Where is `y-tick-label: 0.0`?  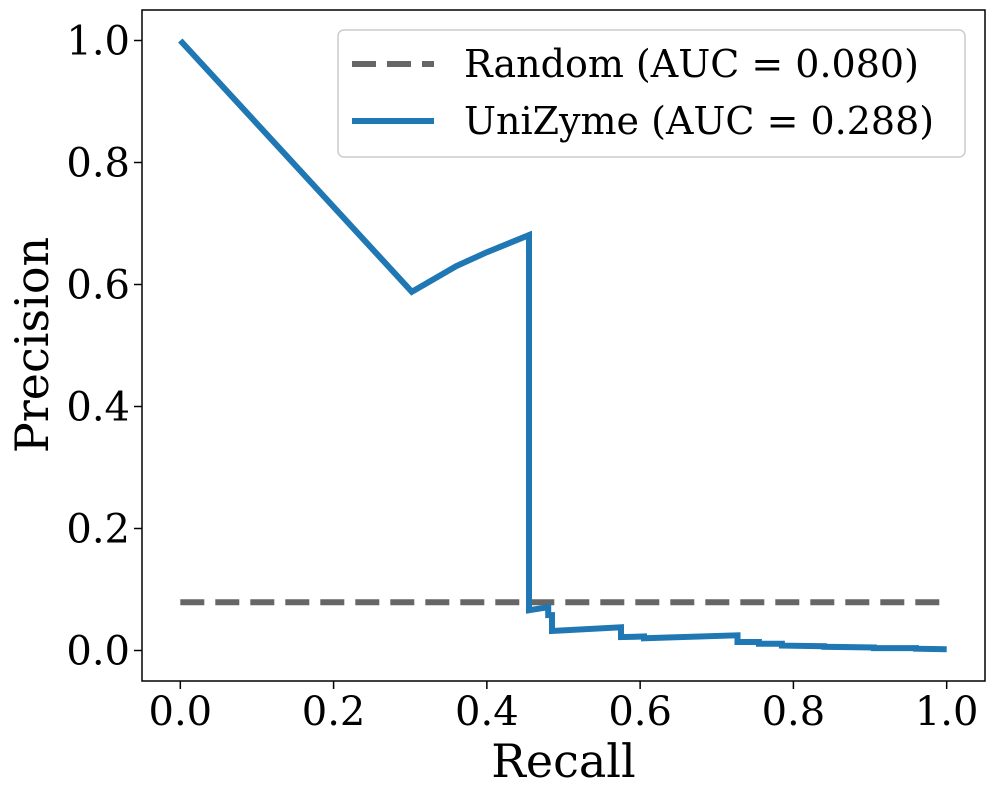 y-tick-label: 0.0 is located at coordinates (98, 652).